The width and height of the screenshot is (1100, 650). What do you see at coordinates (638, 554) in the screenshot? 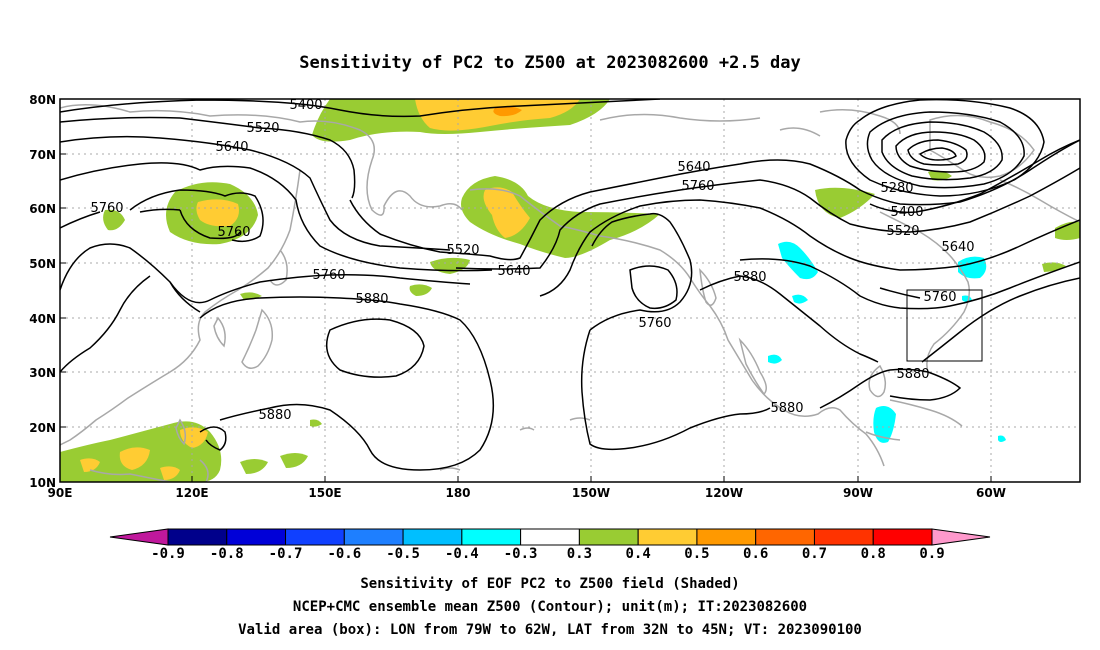
I see `colorbar-label: 0.4` at bounding box center [638, 554].